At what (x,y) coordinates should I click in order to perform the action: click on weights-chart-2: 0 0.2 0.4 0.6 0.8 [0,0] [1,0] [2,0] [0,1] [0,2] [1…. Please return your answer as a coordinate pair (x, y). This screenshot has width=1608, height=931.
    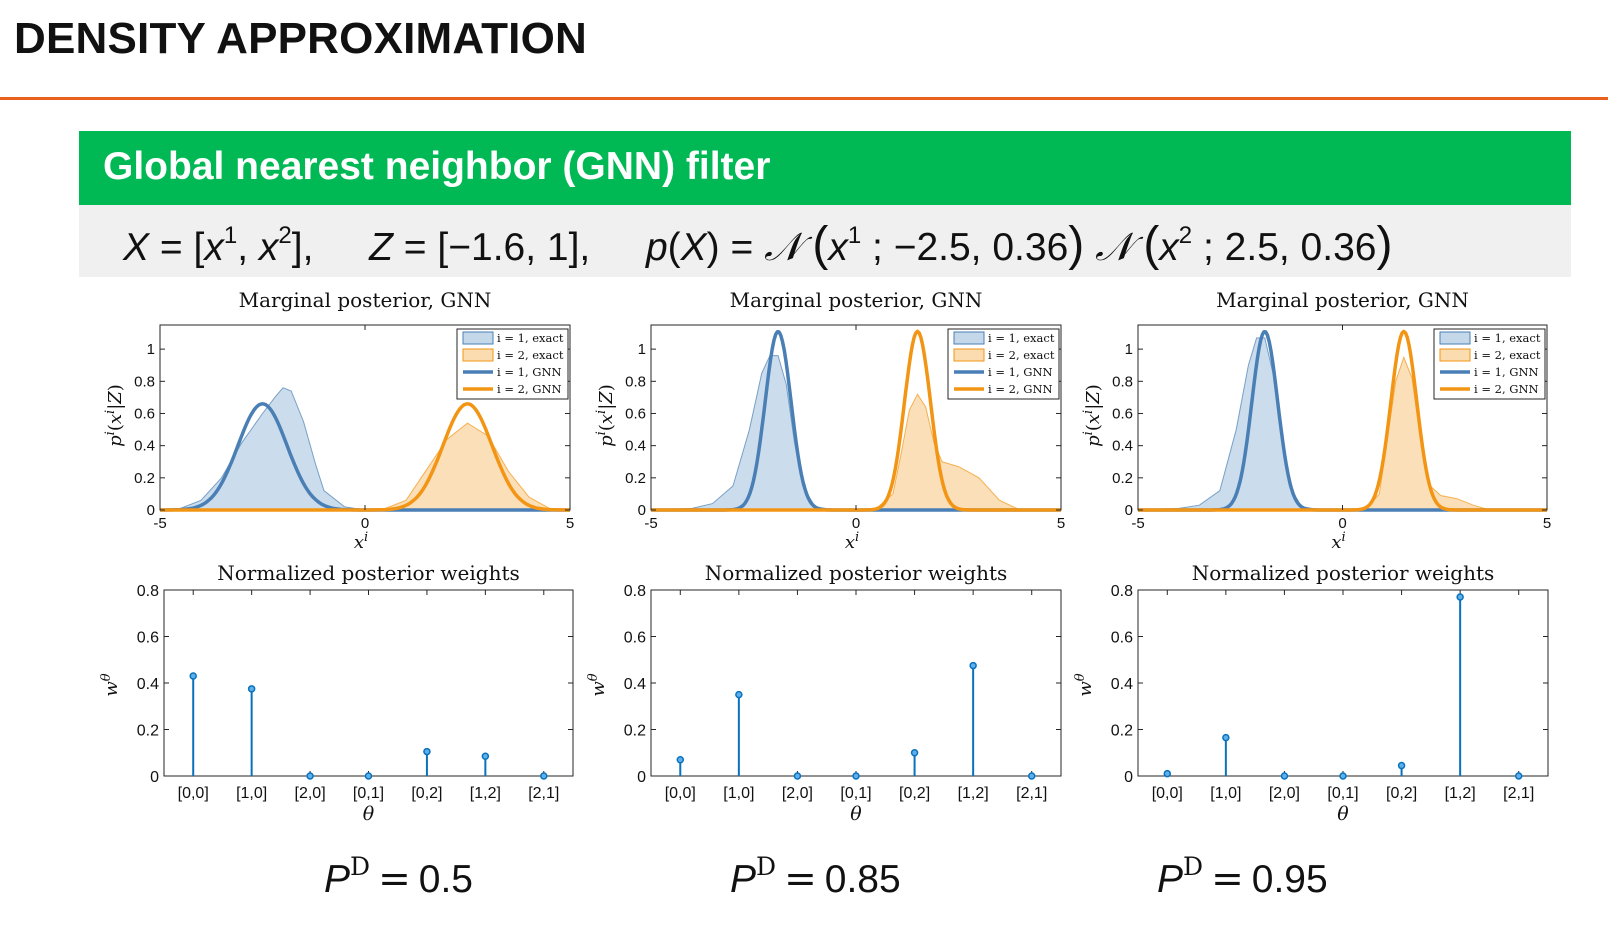
    Looking at the image, I should click on (824, 693).